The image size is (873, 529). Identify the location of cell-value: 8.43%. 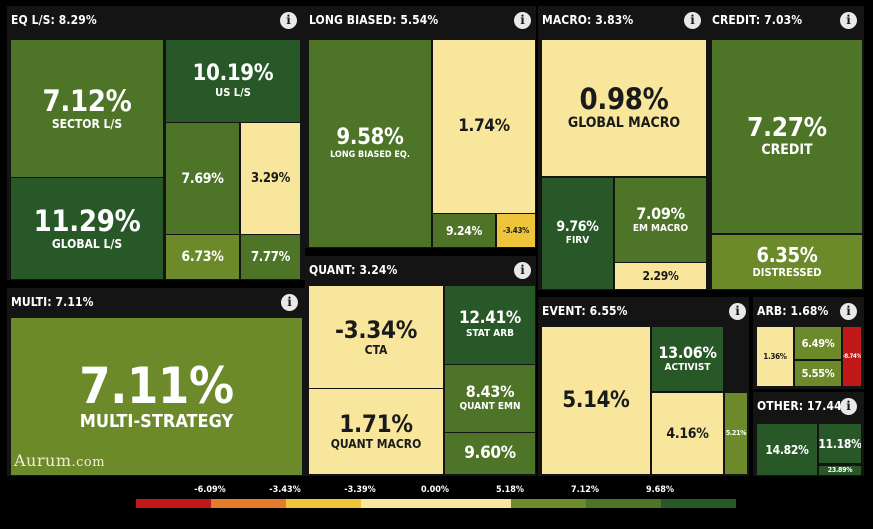
(490, 392).